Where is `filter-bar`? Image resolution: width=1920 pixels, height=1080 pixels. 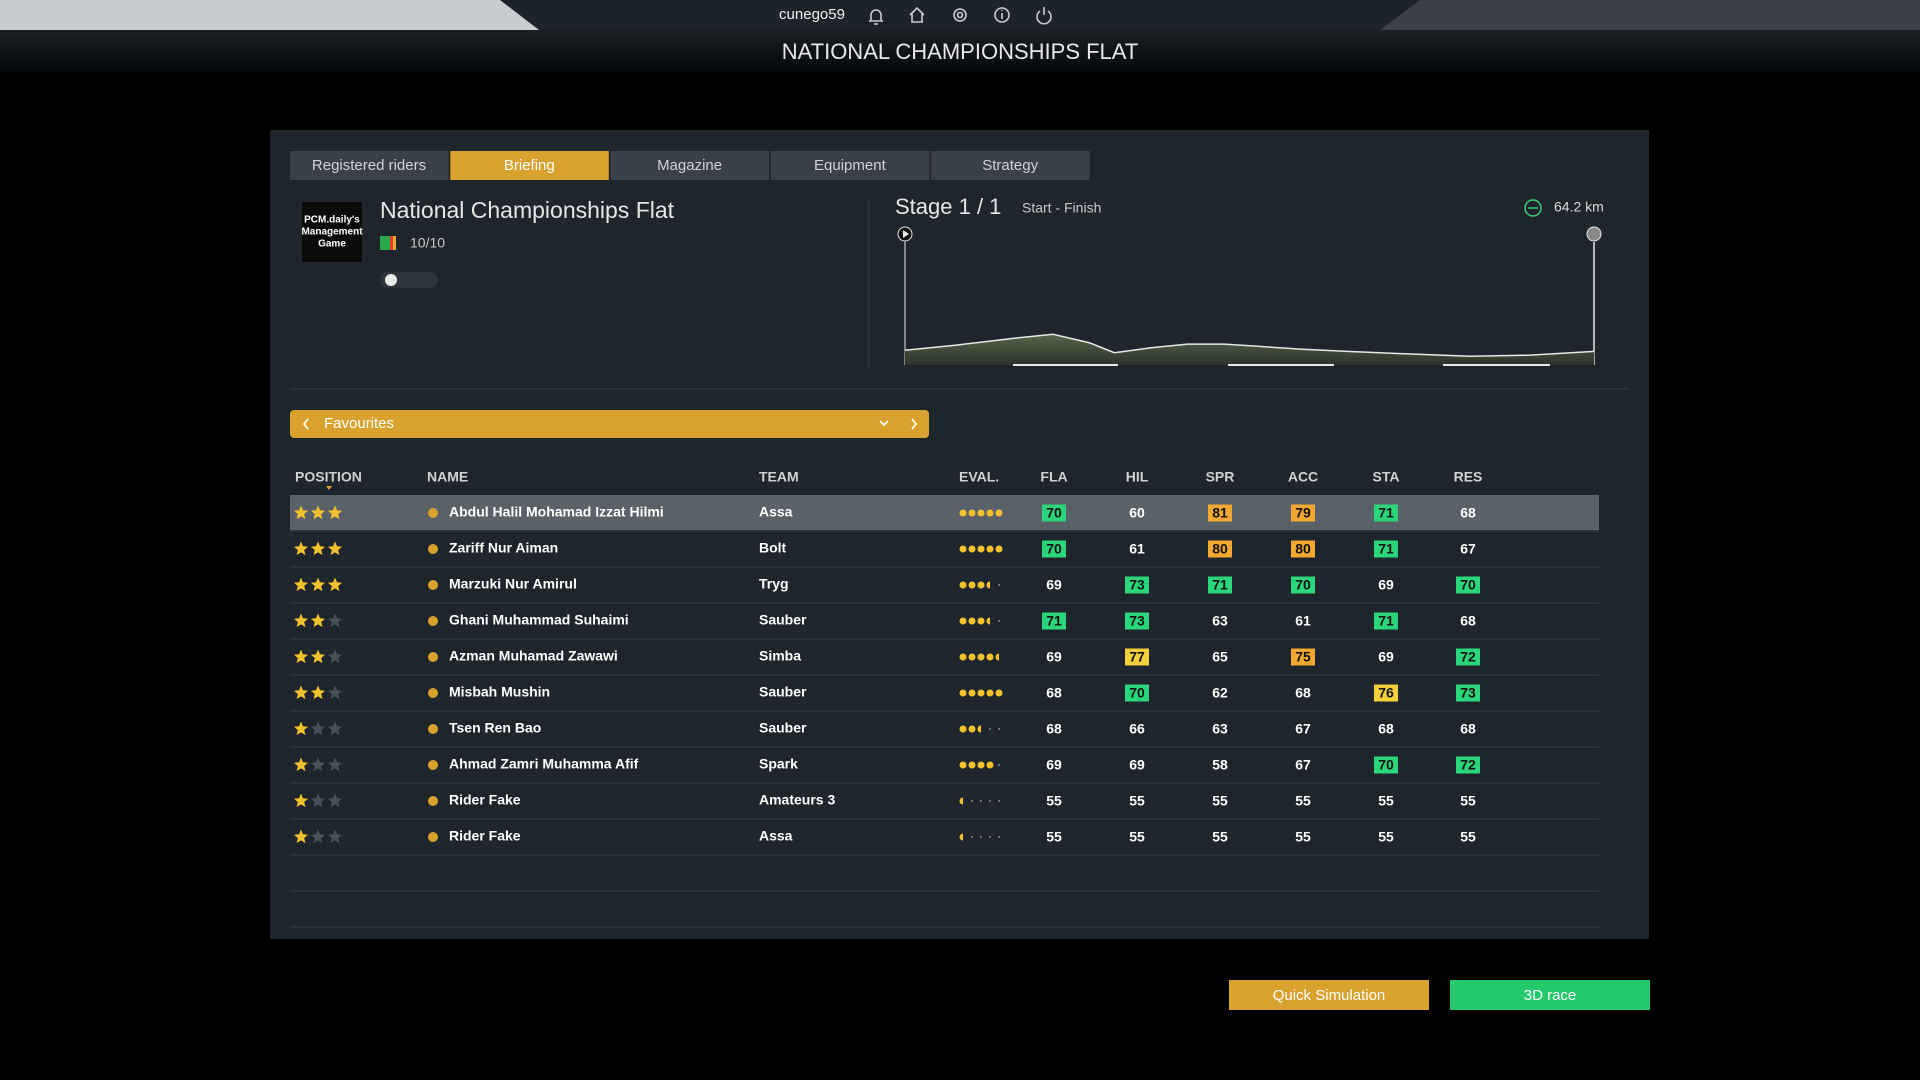 filter-bar is located at coordinates (609, 424).